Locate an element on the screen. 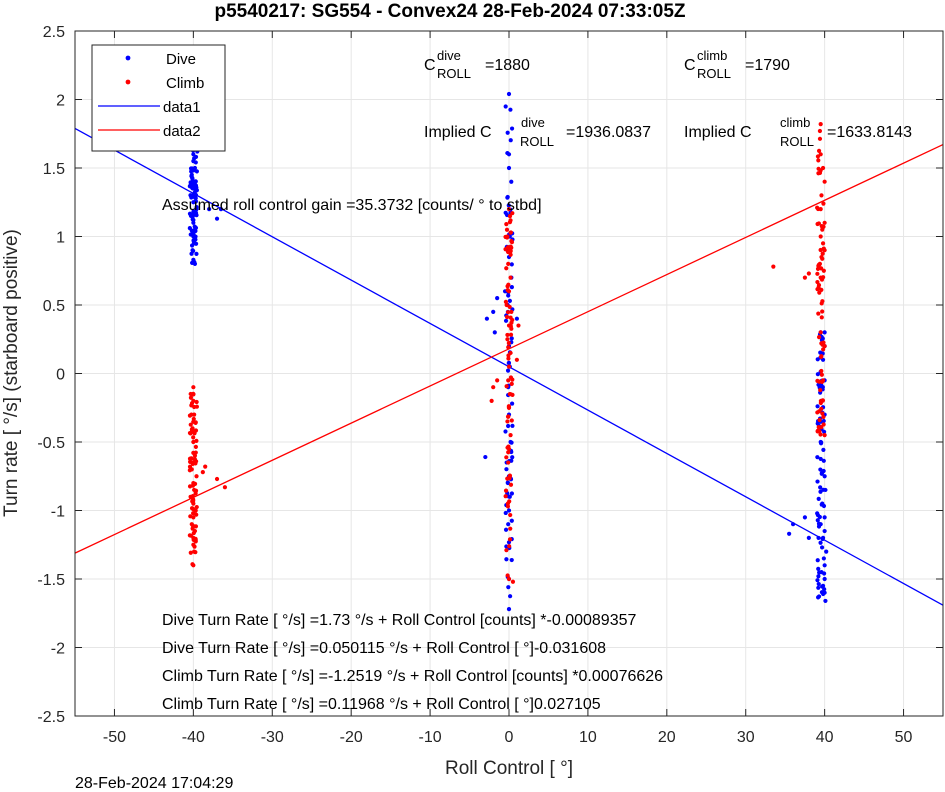  y-tick-label: 0 is located at coordinates (60, 375).